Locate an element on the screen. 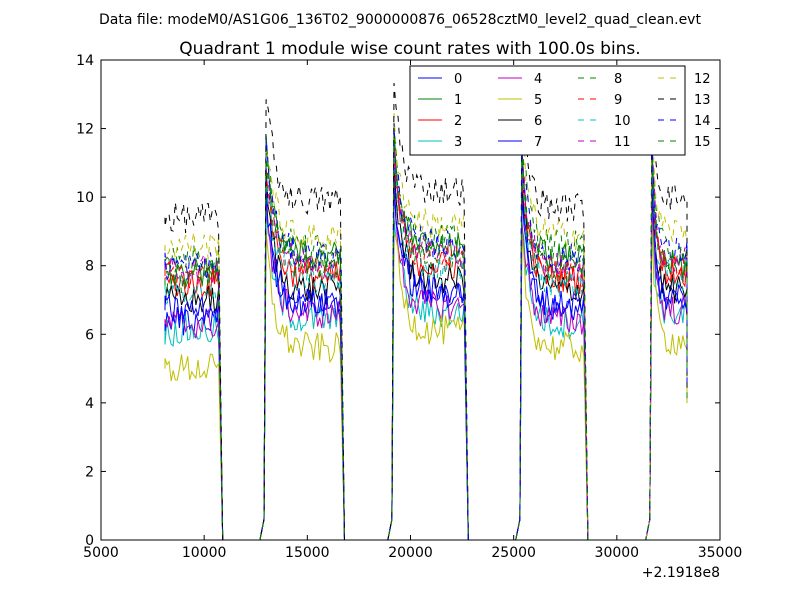 This screenshot has height=600, width=800. y-tick-label: 14 is located at coordinates (85, 61).